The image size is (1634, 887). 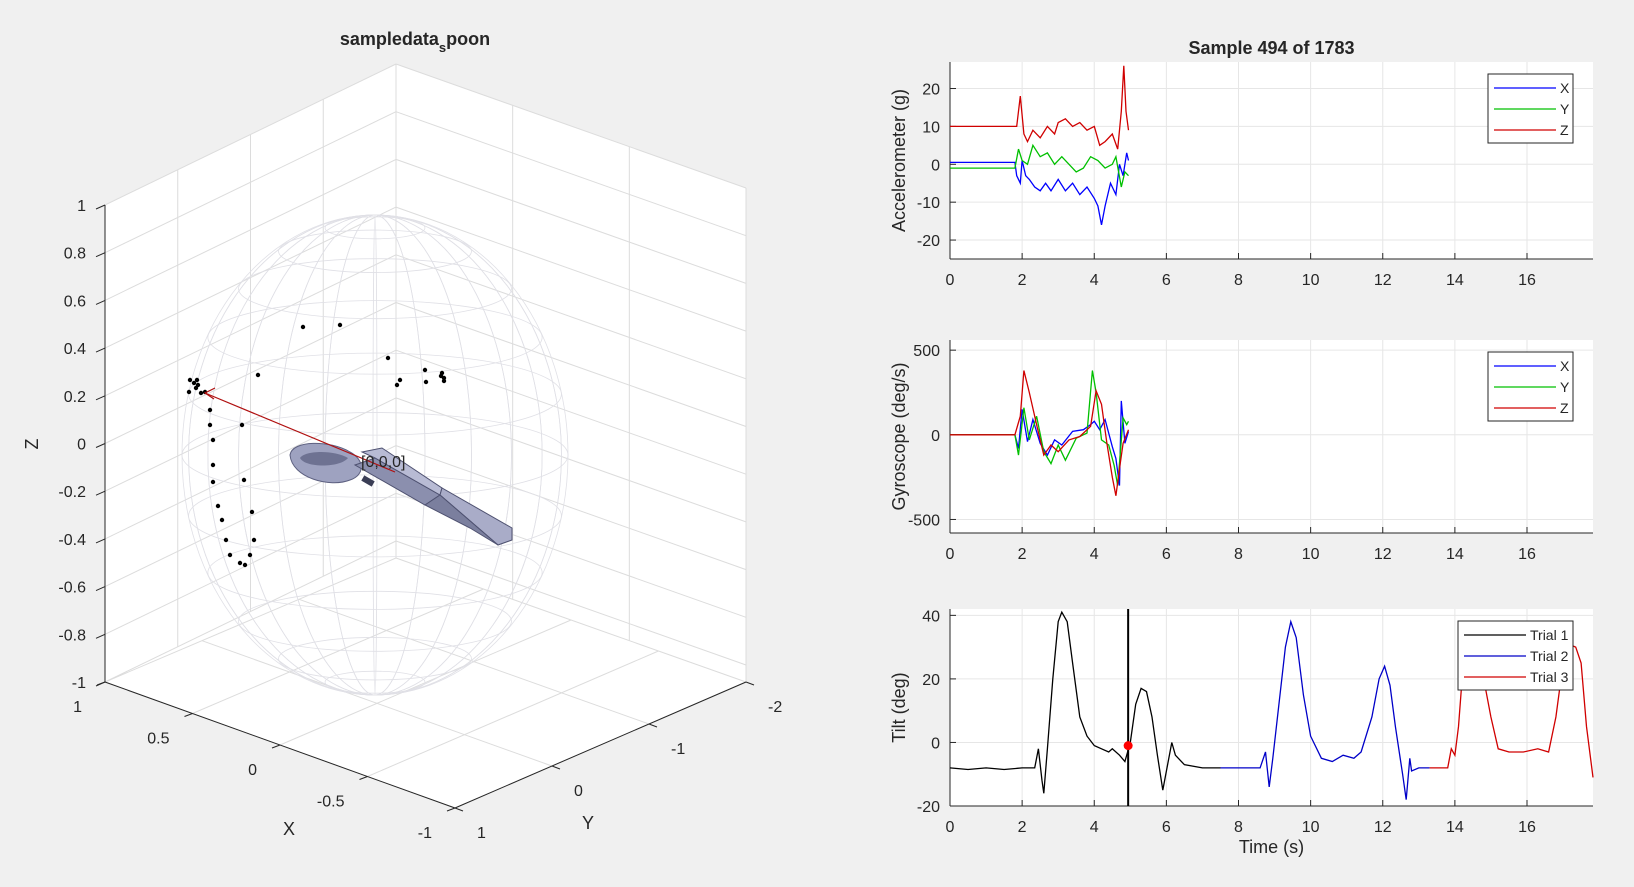 I want to click on z-tick-label: -0.4, so click(x=72, y=540).